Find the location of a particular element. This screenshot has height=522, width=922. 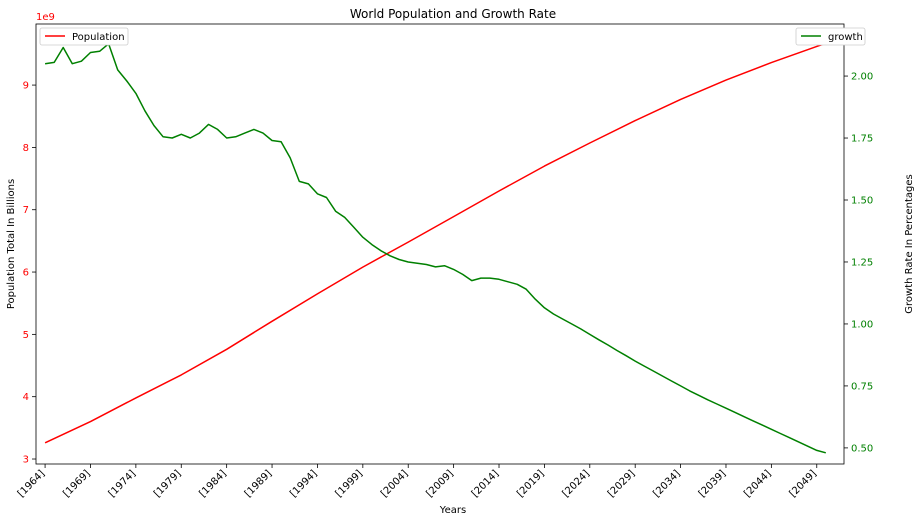

x-tick-label: [2044] is located at coordinates (757, 483).